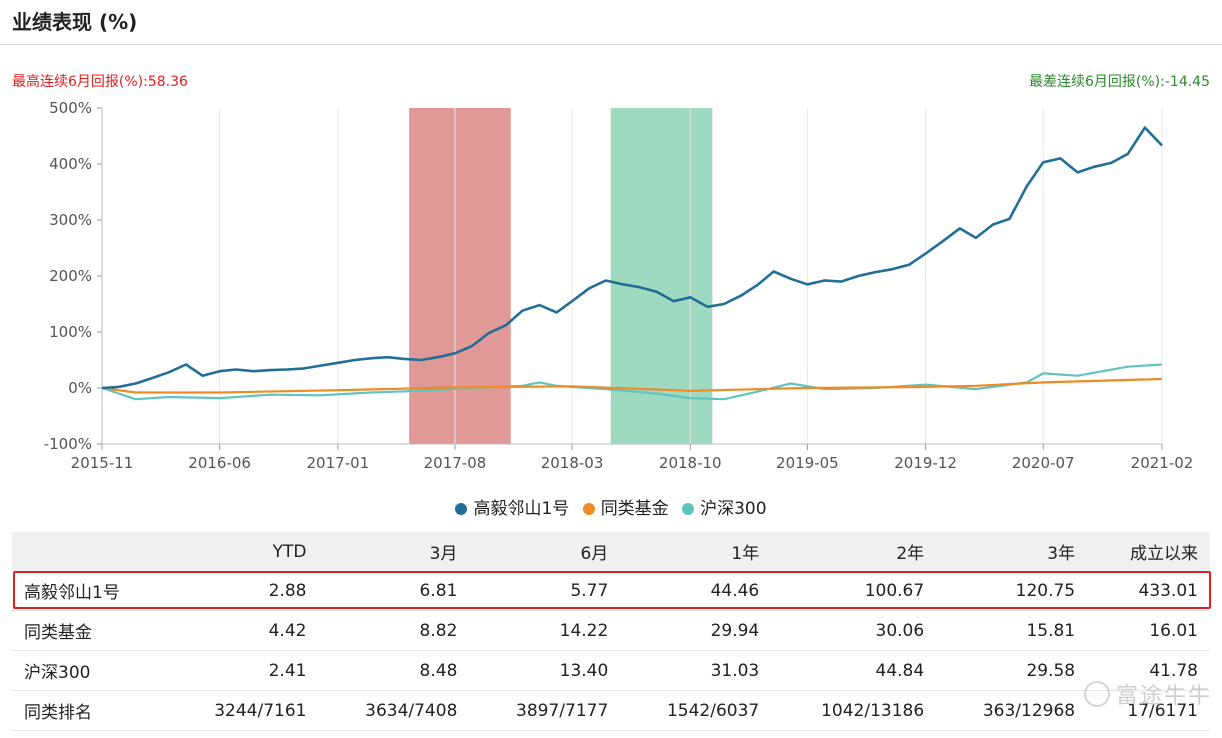 The height and width of the screenshot is (738, 1222). What do you see at coordinates (688, 509) in the screenshot?
I see `legend-dot-index` at bounding box center [688, 509].